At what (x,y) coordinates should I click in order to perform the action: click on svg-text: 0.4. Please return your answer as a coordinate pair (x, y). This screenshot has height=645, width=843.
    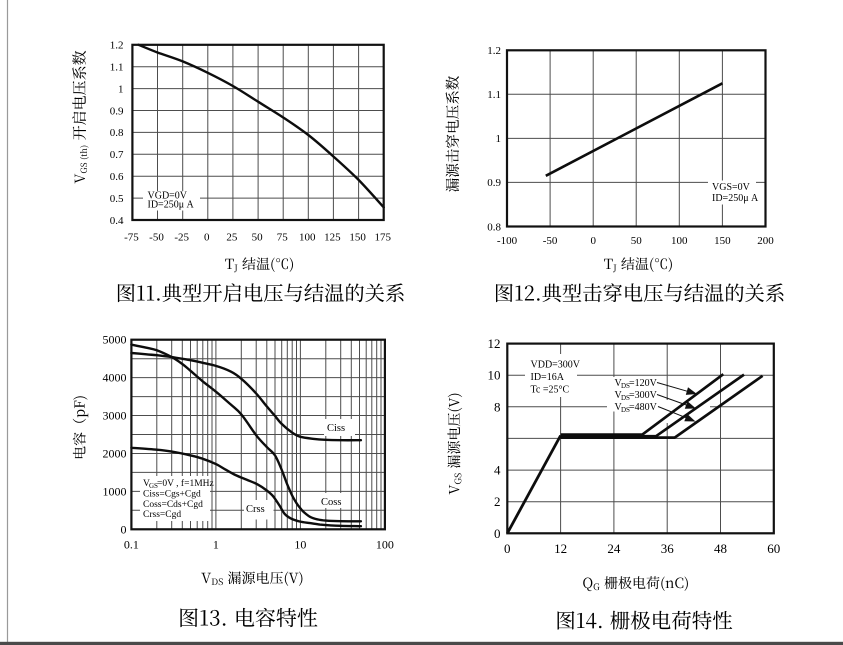
    Looking at the image, I should click on (117, 221).